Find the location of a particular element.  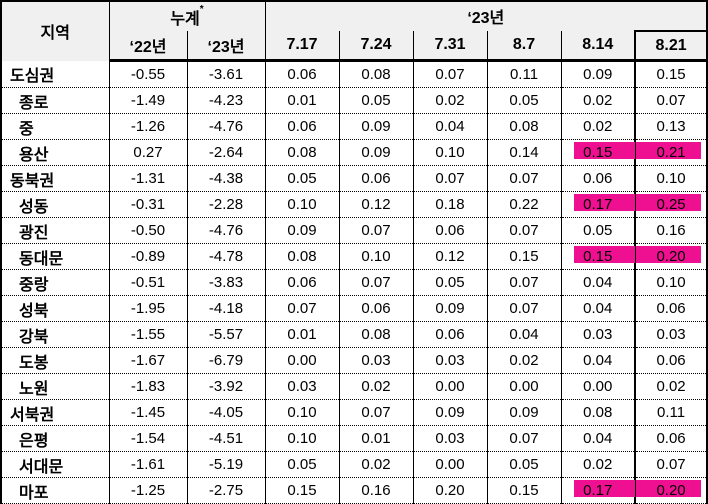

value-cell: 0.25 is located at coordinates (670, 204).